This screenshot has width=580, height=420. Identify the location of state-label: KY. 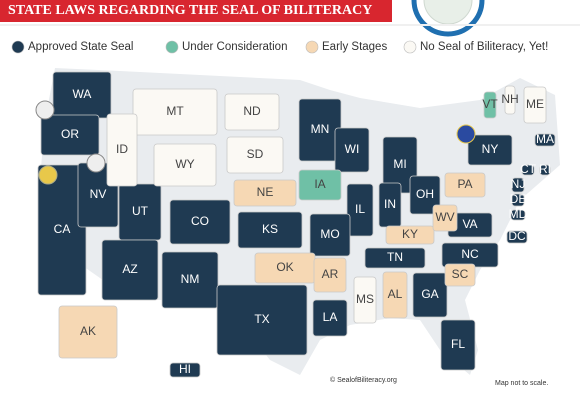
(410, 234).